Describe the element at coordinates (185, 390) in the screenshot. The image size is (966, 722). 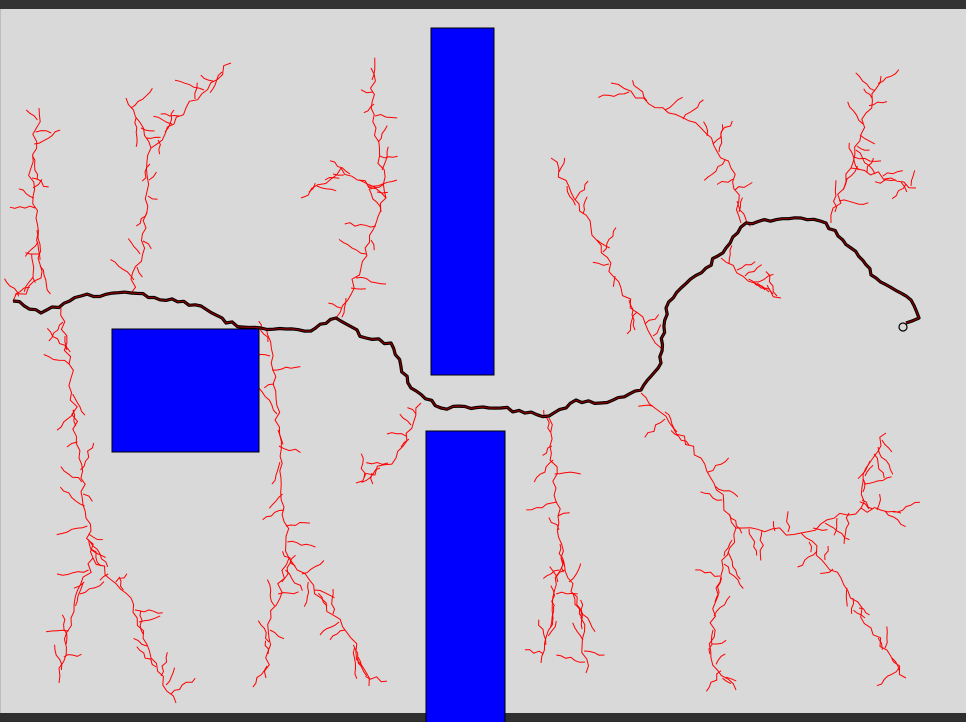
I see `obstacle-rect-left` at that location.